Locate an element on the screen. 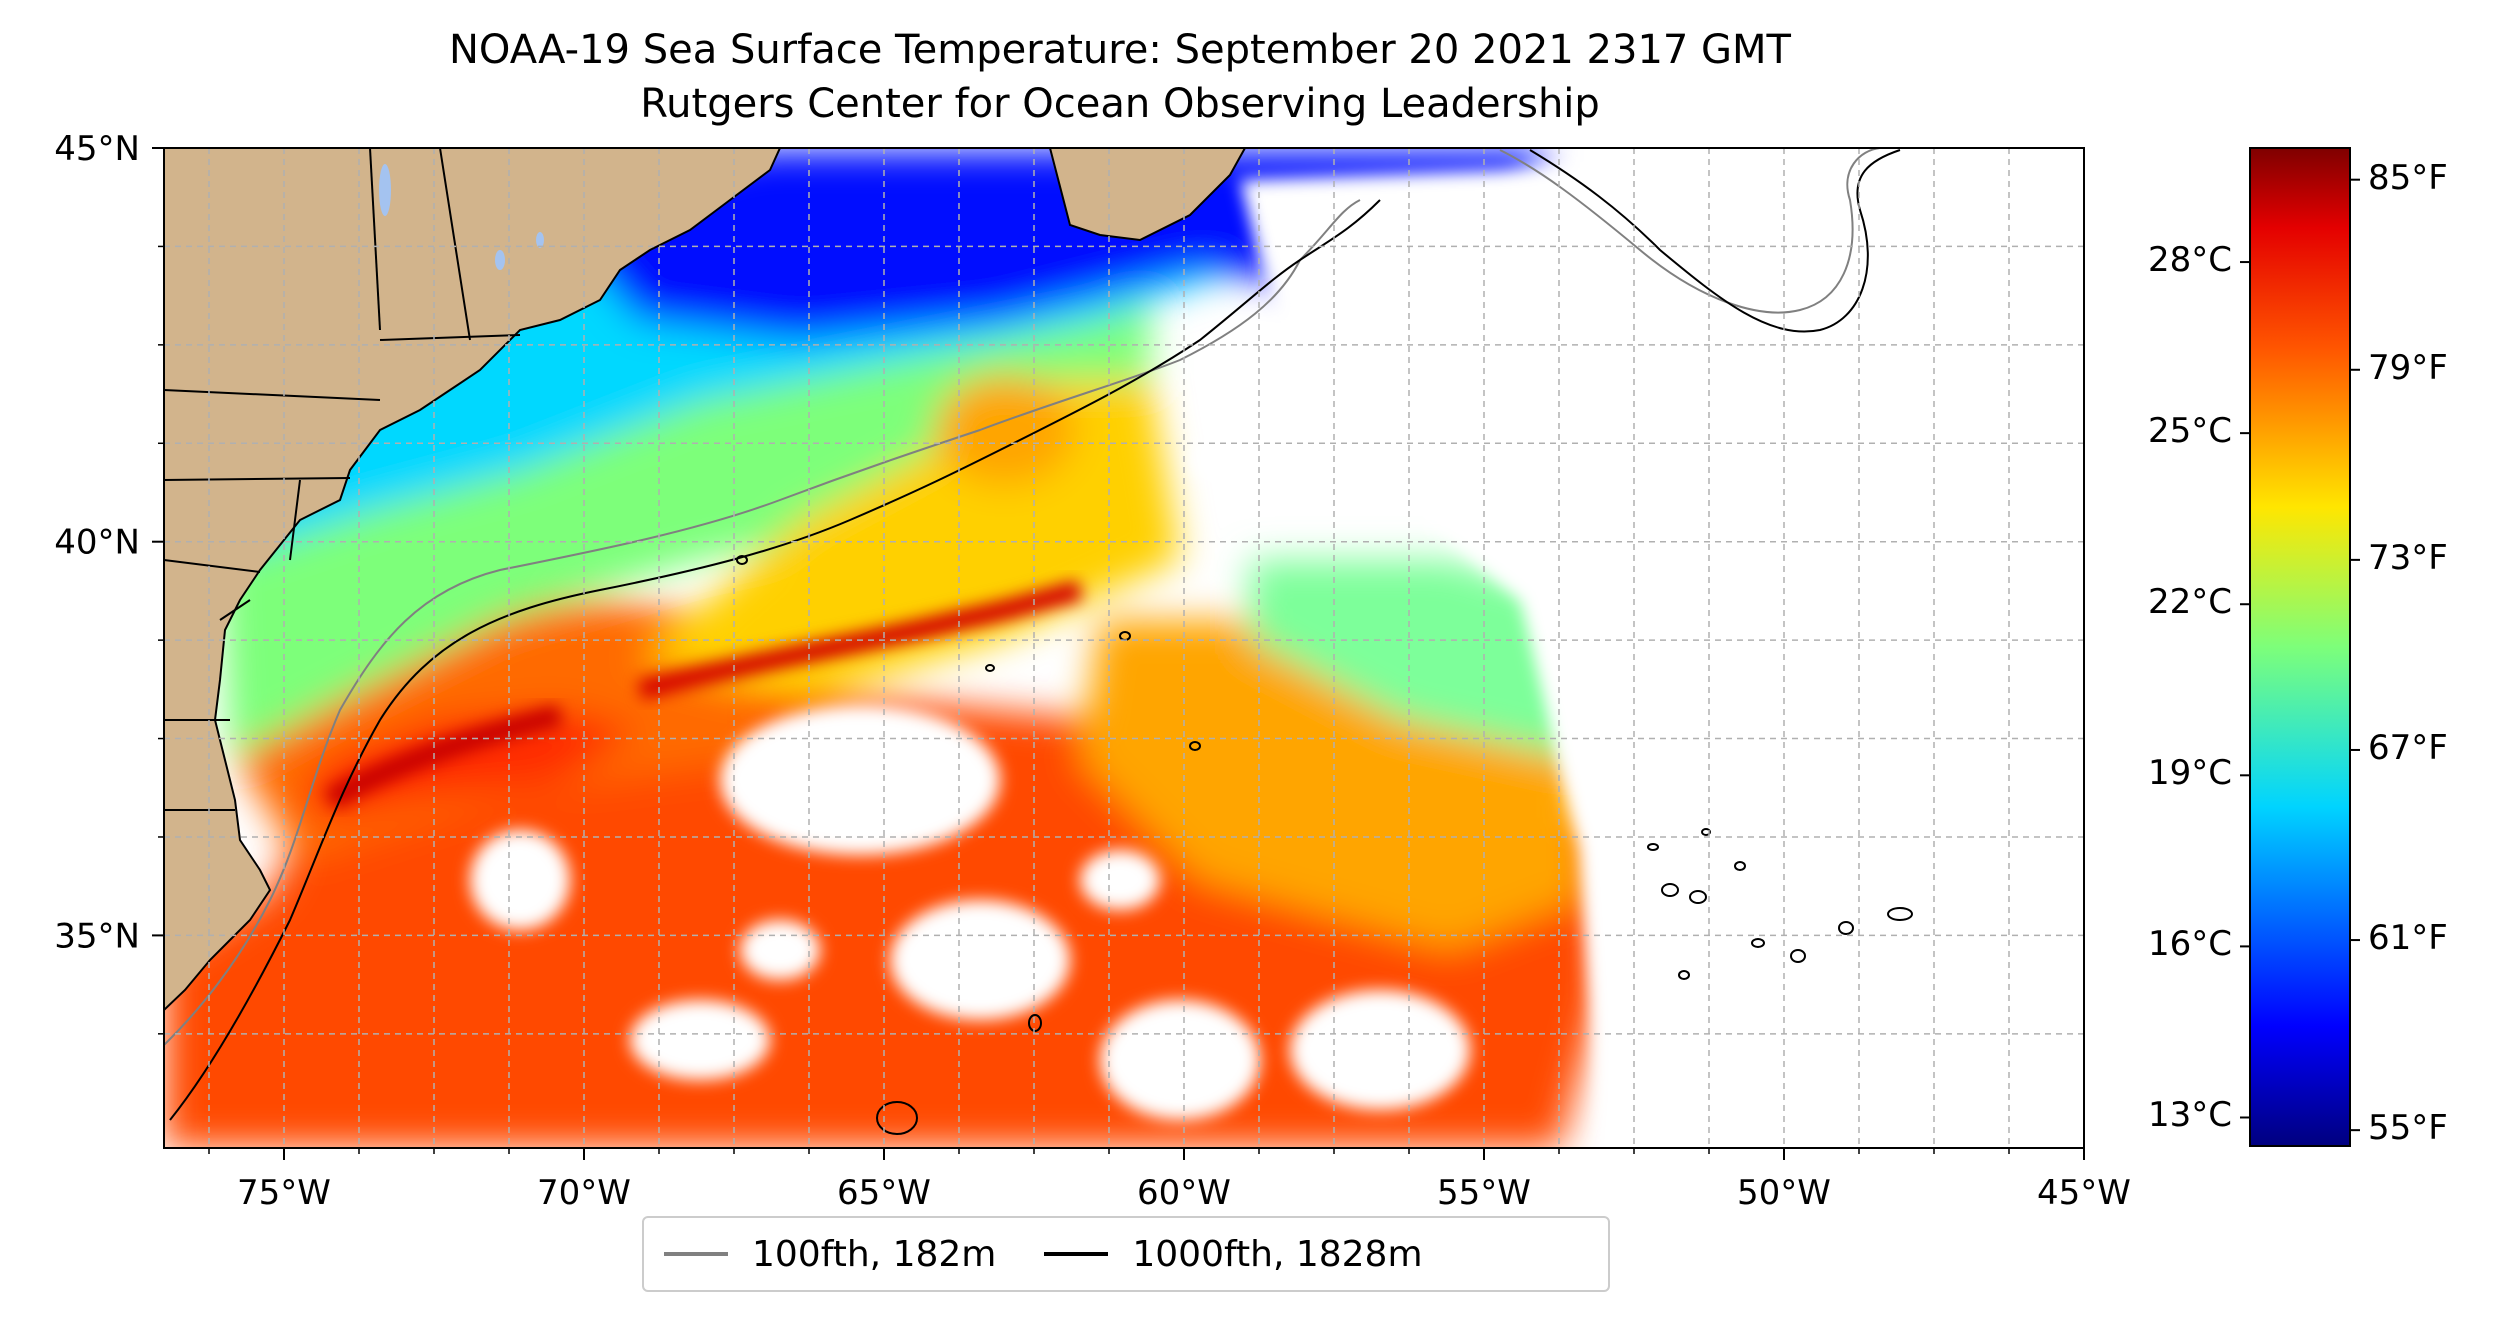 This screenshot has height=1318, width=2502. lat-tick-label-40n: 40°N is located at coordinates (97, 543).